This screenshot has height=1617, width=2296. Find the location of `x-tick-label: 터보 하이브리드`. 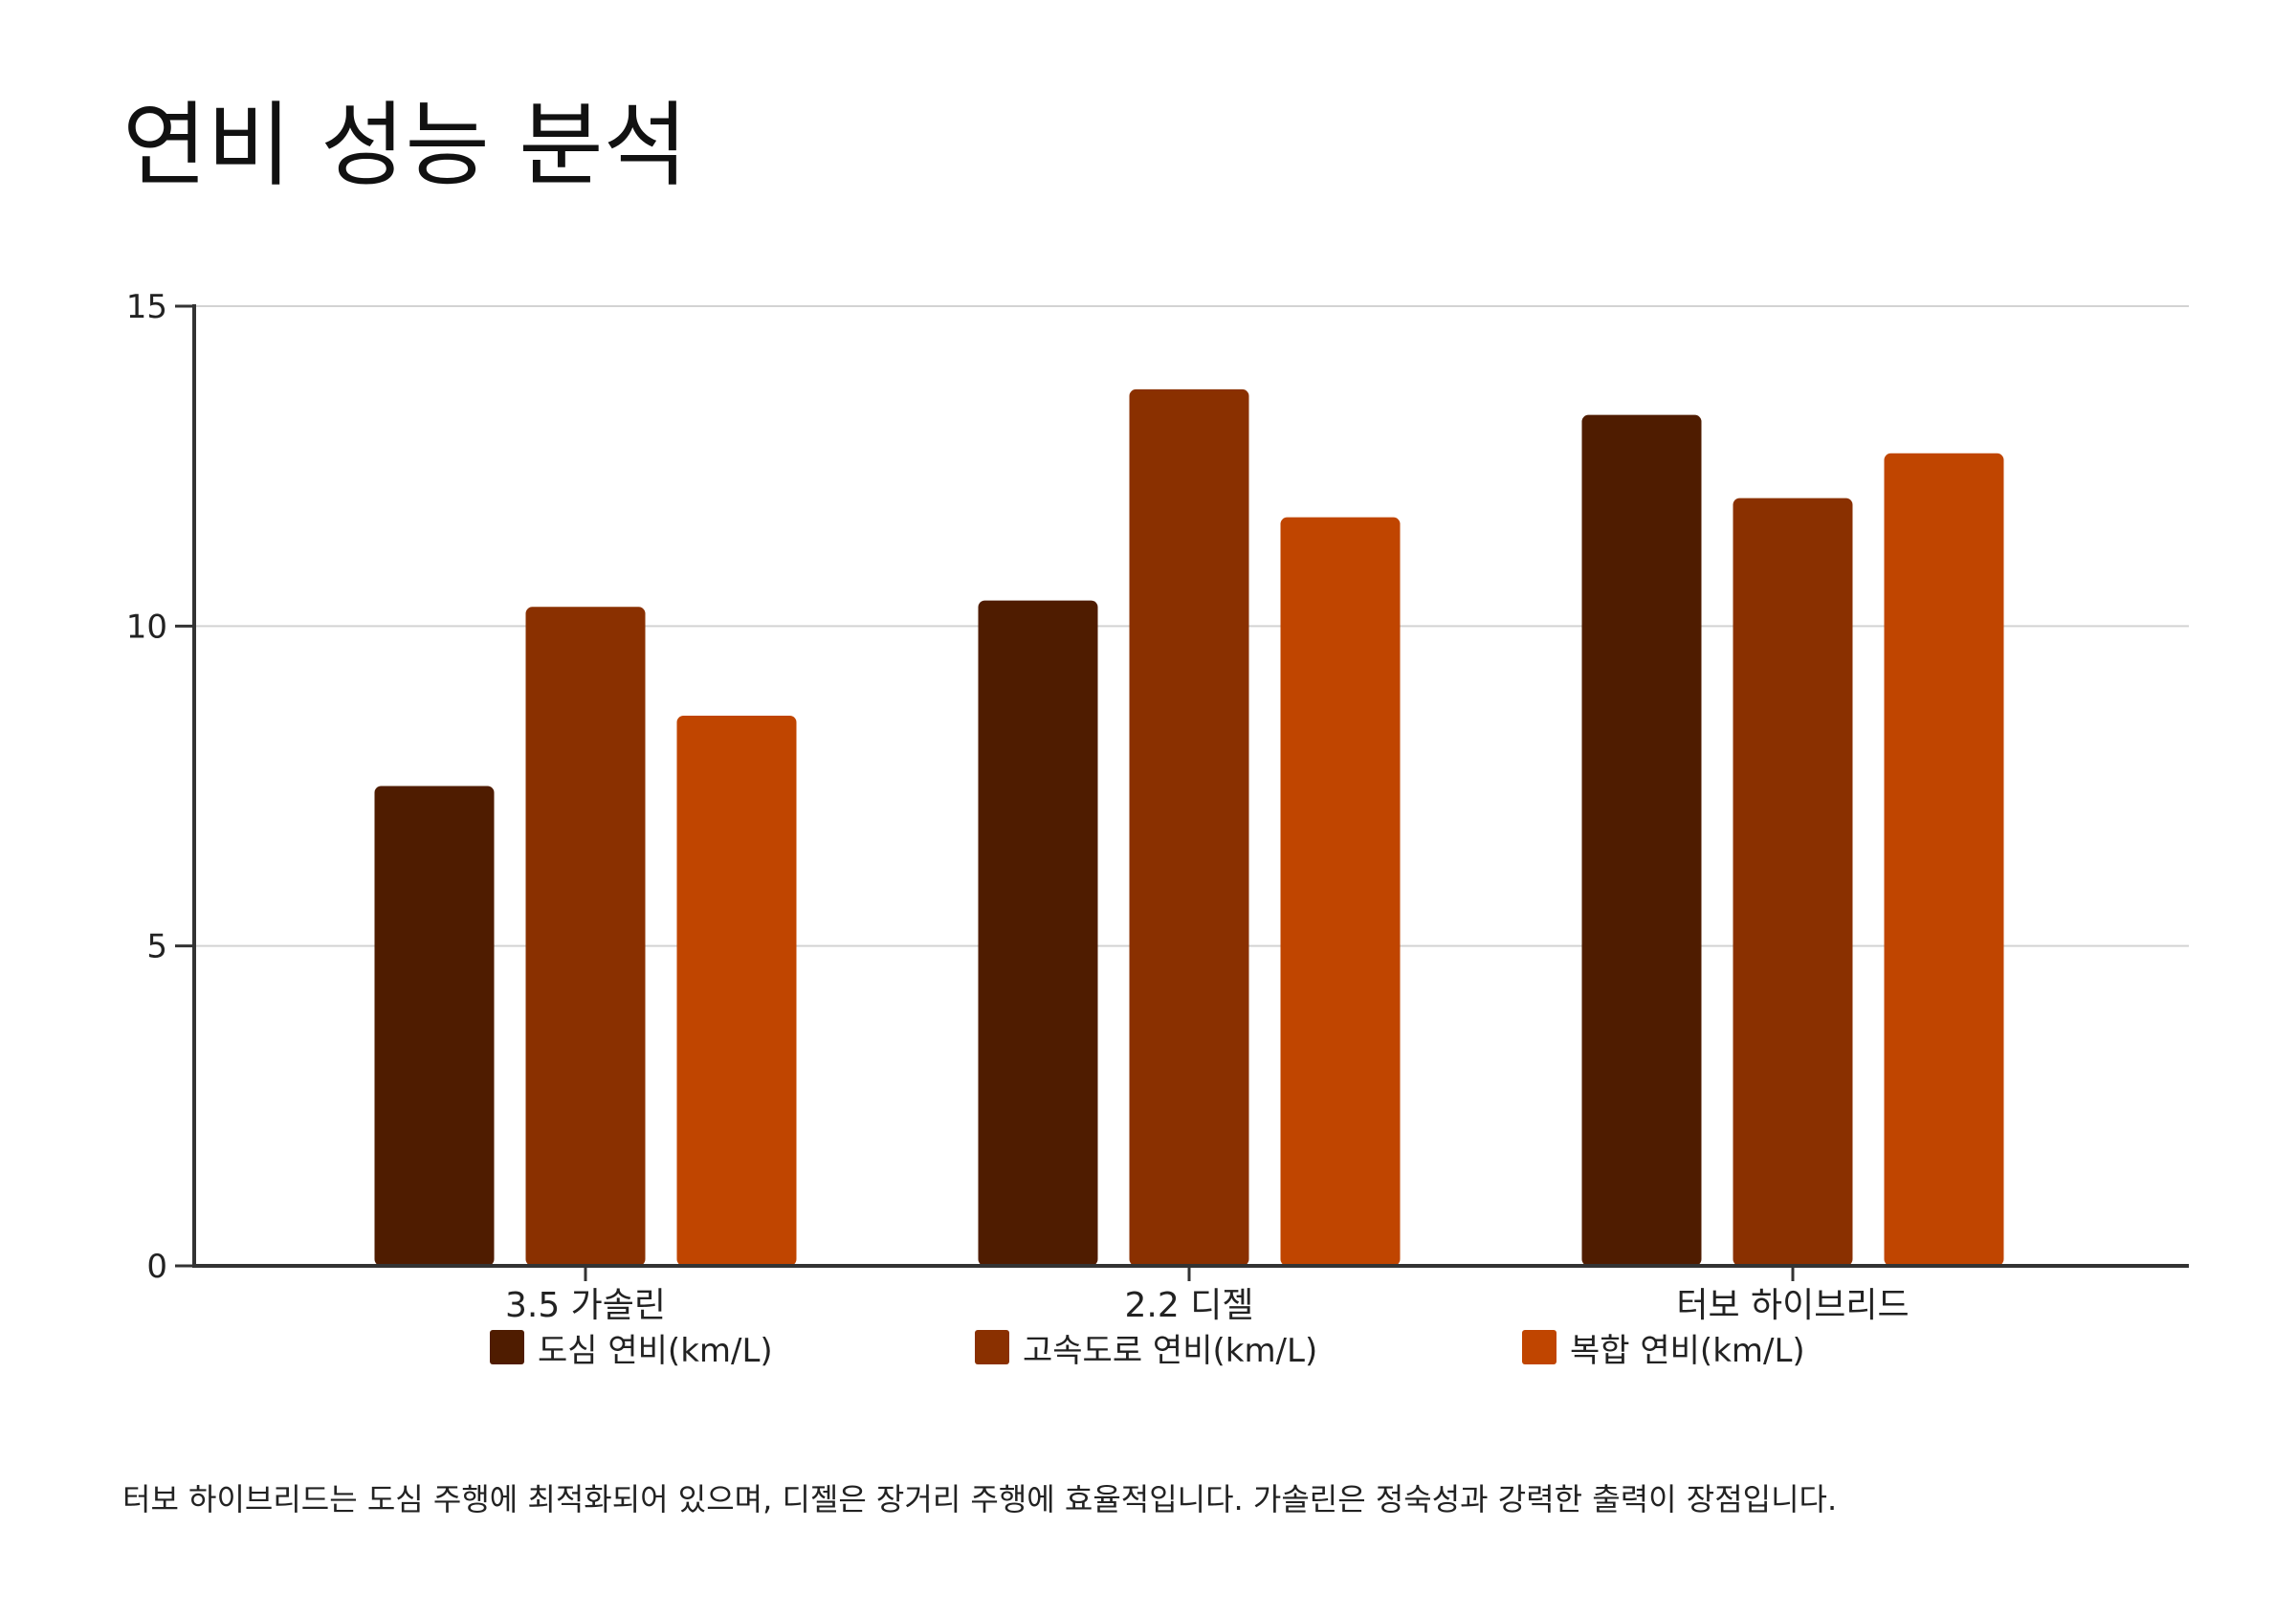

x-tick-label: 터보 하이브리드 is located at coordinates (1793, 1305).